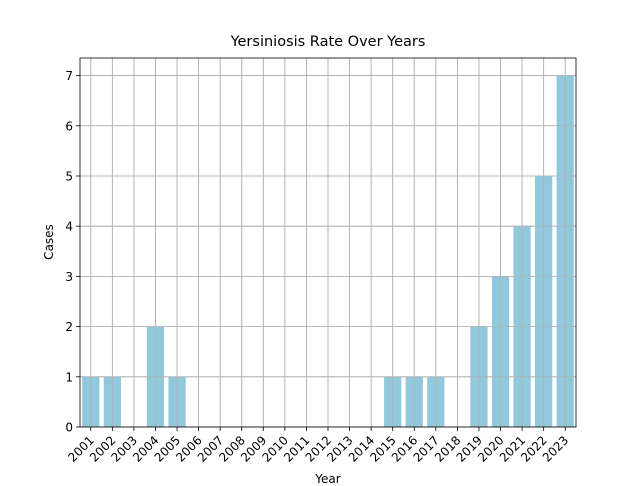  I want to click on chart-title: Yersiniosis Rate Over Years, so click(328, 42).